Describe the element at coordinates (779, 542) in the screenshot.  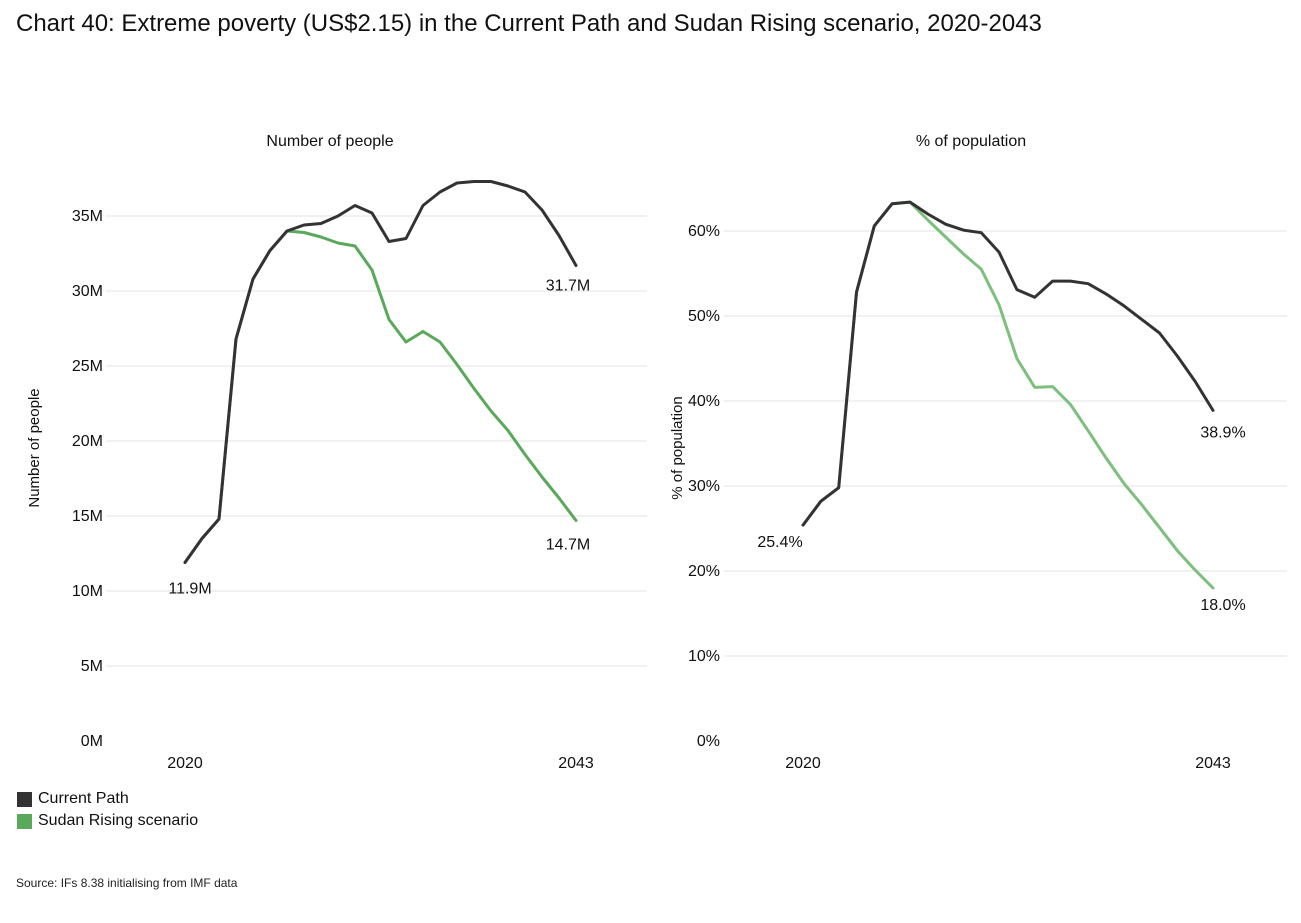
I see `panel2-data-label: 25.4%` at that location.